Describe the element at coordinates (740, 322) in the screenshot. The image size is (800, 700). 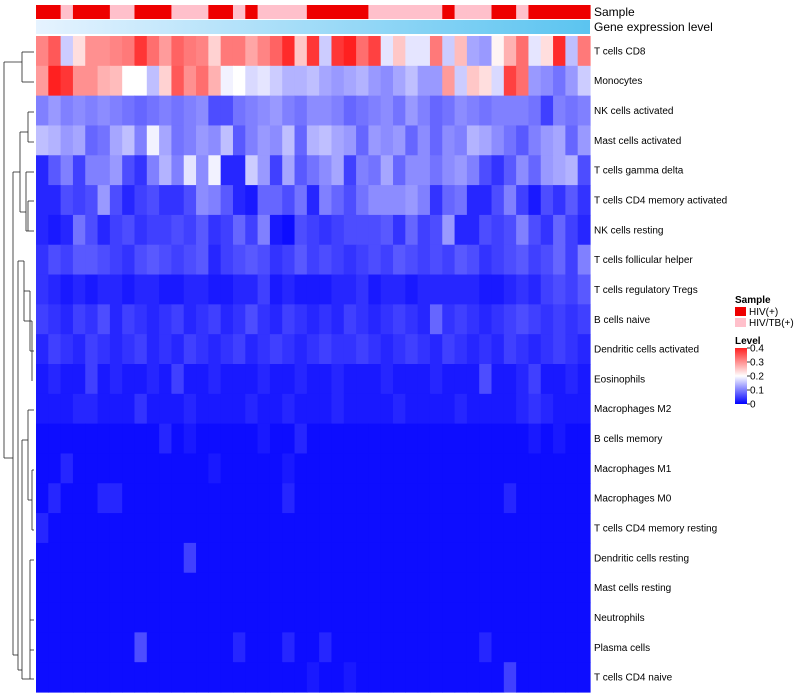
I see `legend-swatch-hivtb` at that location.